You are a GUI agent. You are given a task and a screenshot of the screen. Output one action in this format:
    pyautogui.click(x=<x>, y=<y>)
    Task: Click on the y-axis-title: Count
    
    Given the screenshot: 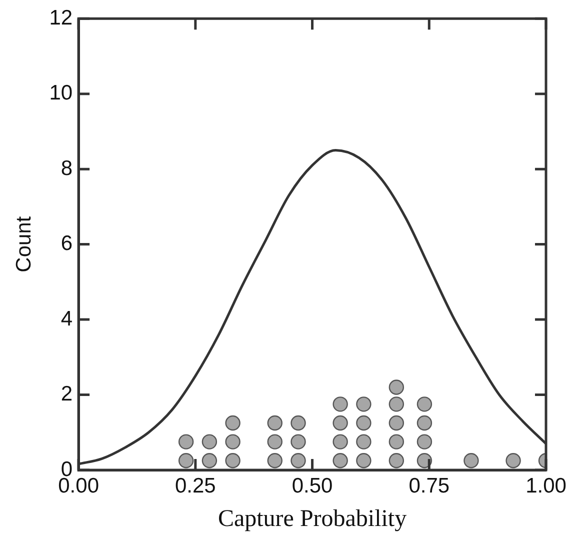 What is the action you would take?
    pyautogui.click(x=24, y=244)
    